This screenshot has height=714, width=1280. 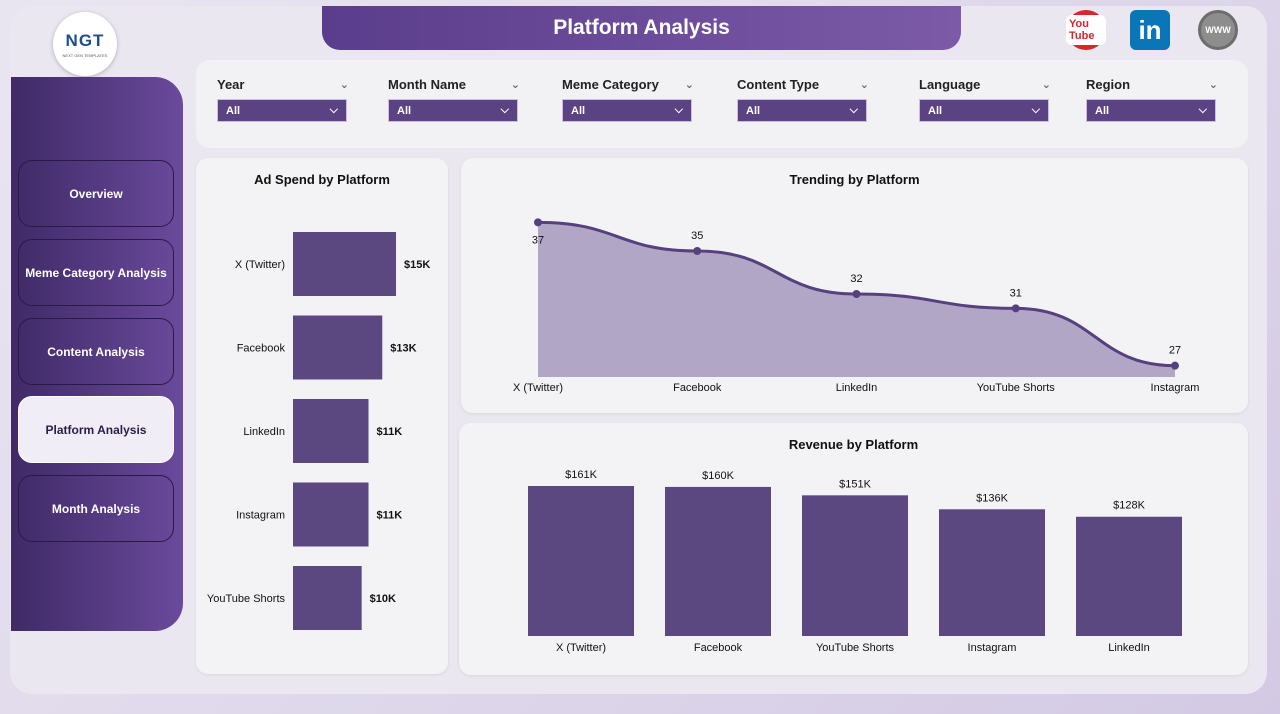 I want to click on trending-category-label: X (Twitter), so click(x=538, y=388).